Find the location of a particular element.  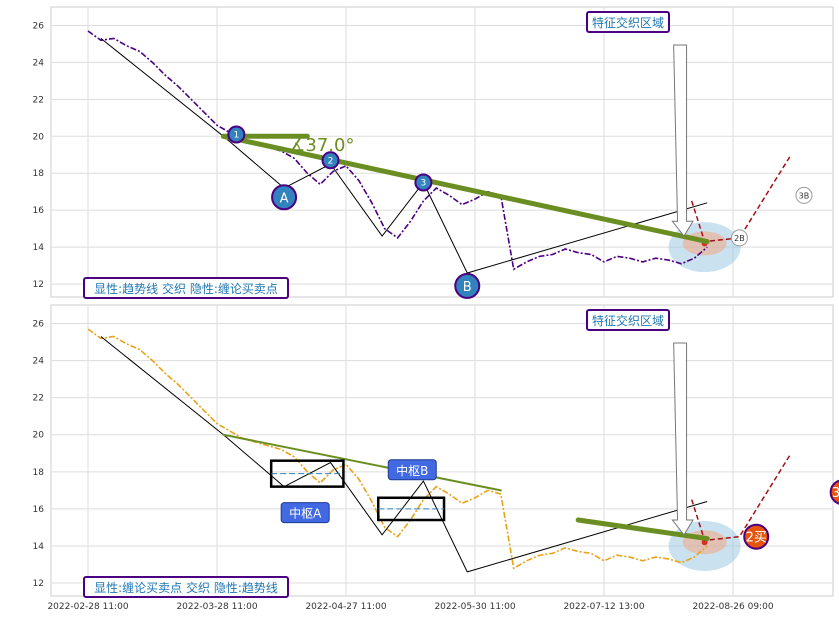

legend-text: 显性:趋势线 交织 隐性:缠论买卖点 is located at coordinates (186, 288).